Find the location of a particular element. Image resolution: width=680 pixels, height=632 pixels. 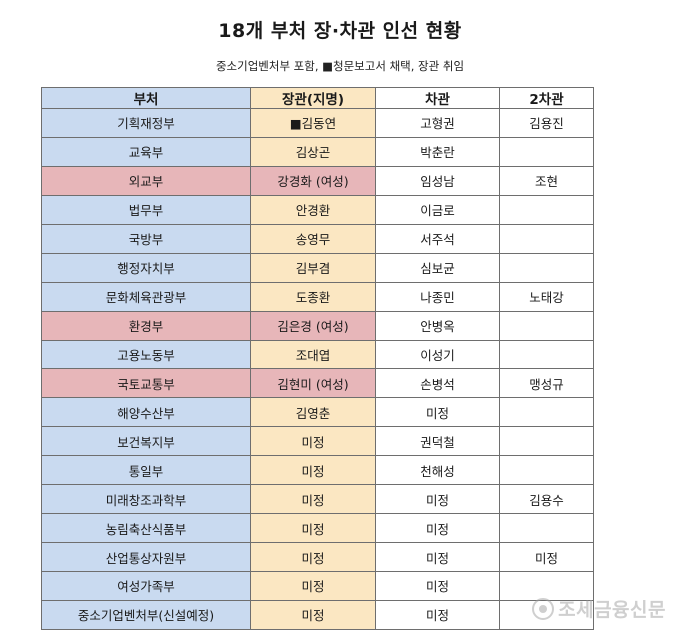

table-row: 교육부 김상곤 박춘란 is located at coordinates (317, 151).